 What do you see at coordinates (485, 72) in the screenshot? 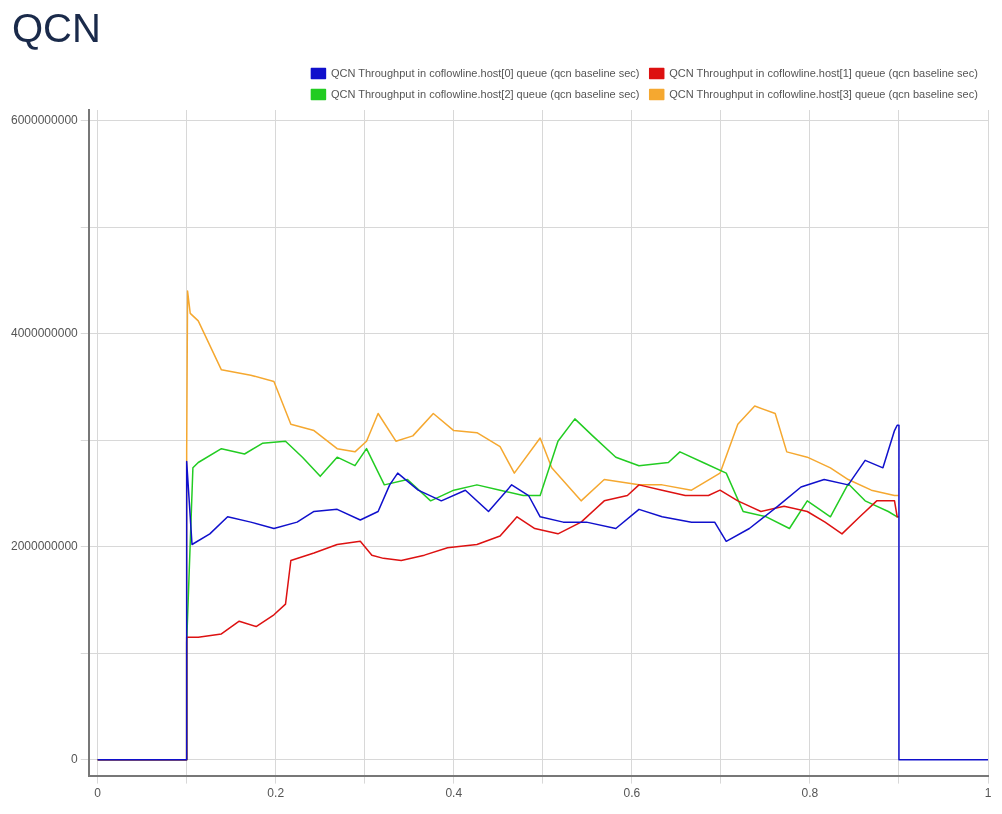
I see `legend-label: QCN Throughput in coflowline.host[0] queue (qcn baseline sec)` at bounding box center [485, 72].